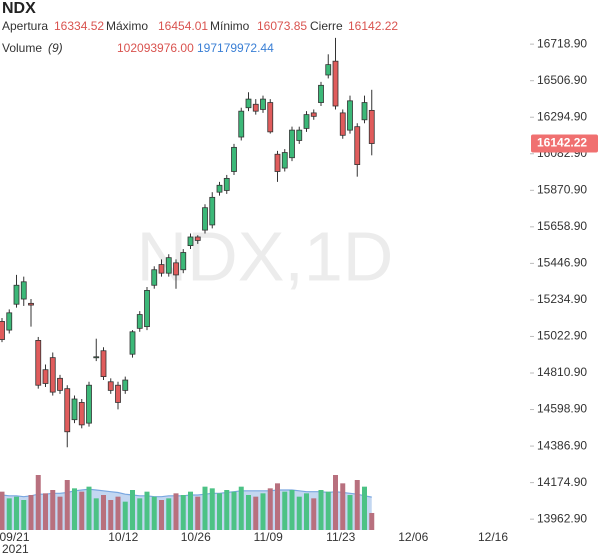 The height and width of the screenshot is (558, 600). I want to click on volume-period: (9), so click(55, 48).